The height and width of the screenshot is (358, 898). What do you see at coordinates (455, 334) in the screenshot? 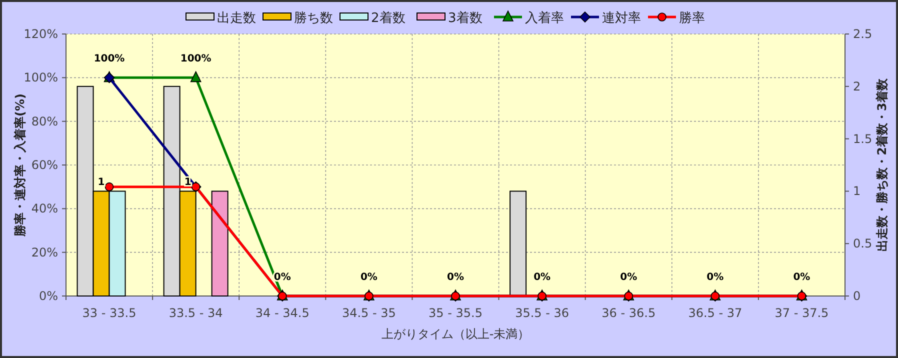
I see `x-axis-title: 上がりタイム（以上-未満）` at bounding box center [455, 334].